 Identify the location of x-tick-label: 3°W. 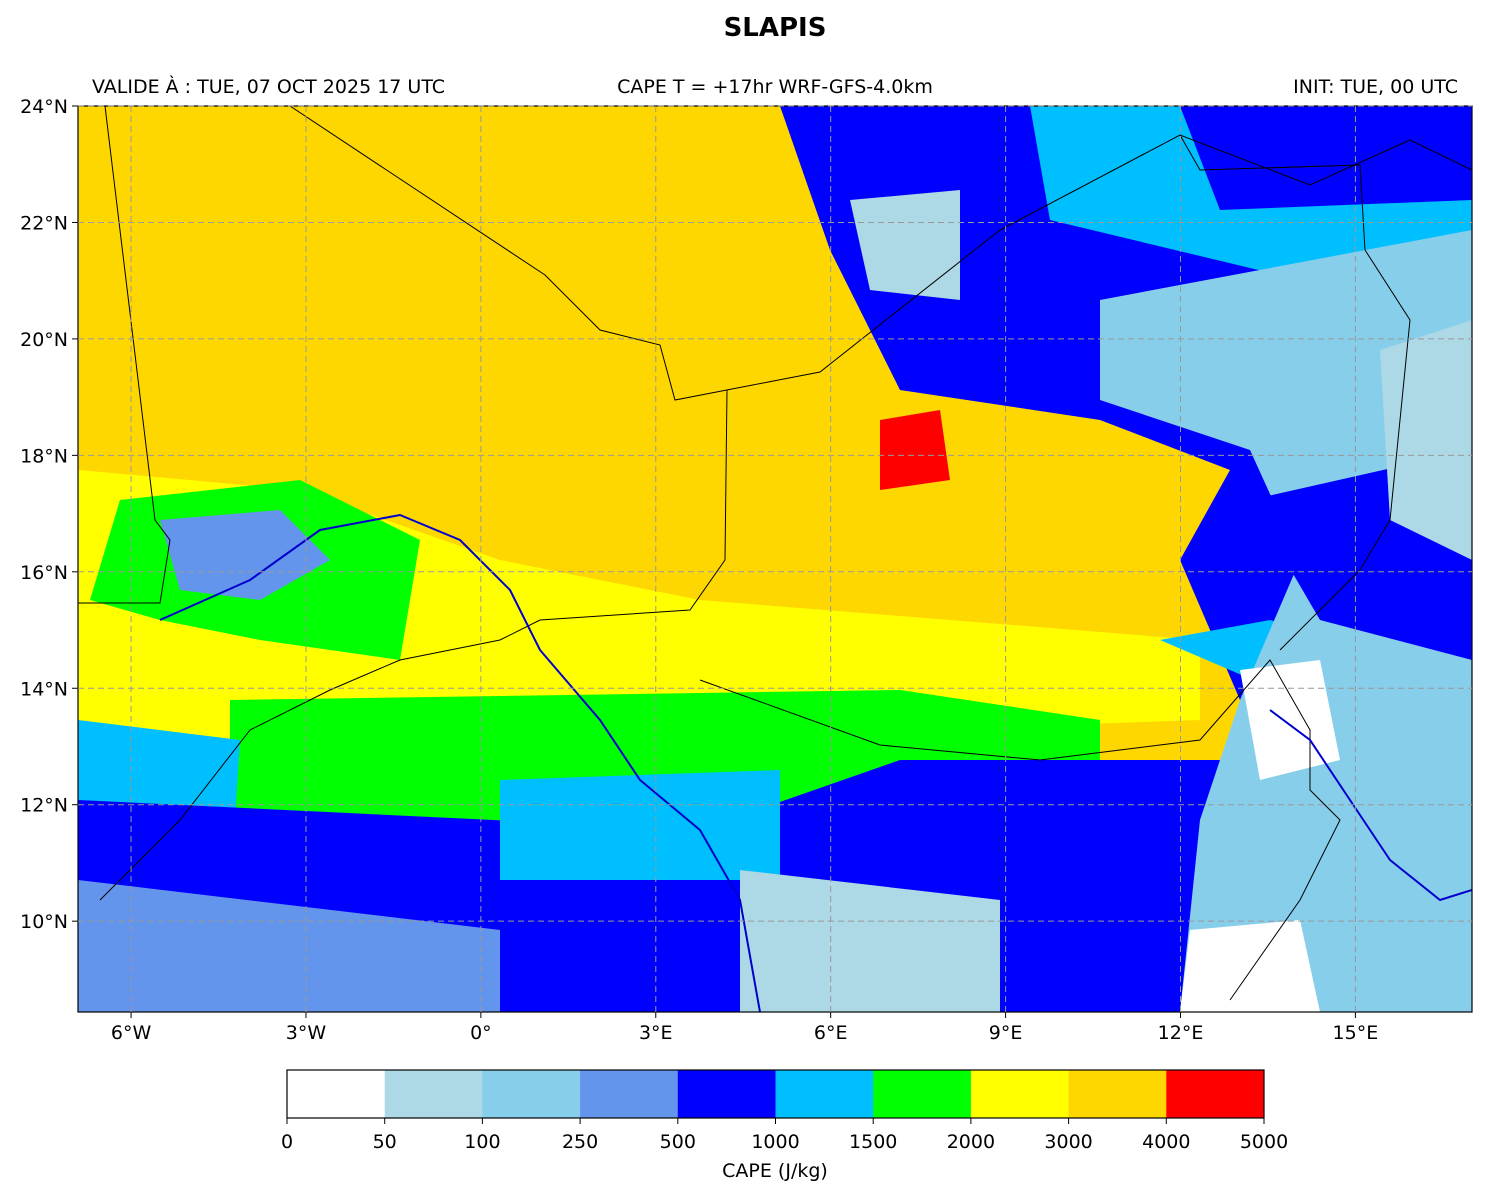
(306, 1033).